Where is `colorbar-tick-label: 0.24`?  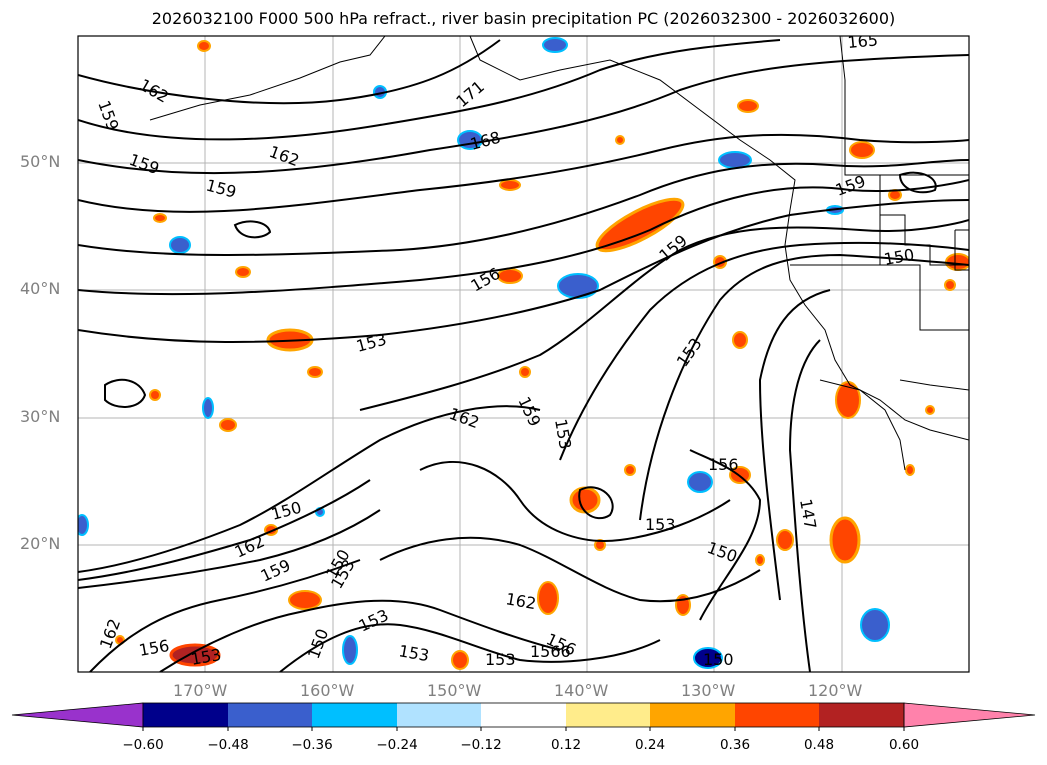
colorbar-tick-label: 0.24 is located at coordinates (650, 745).